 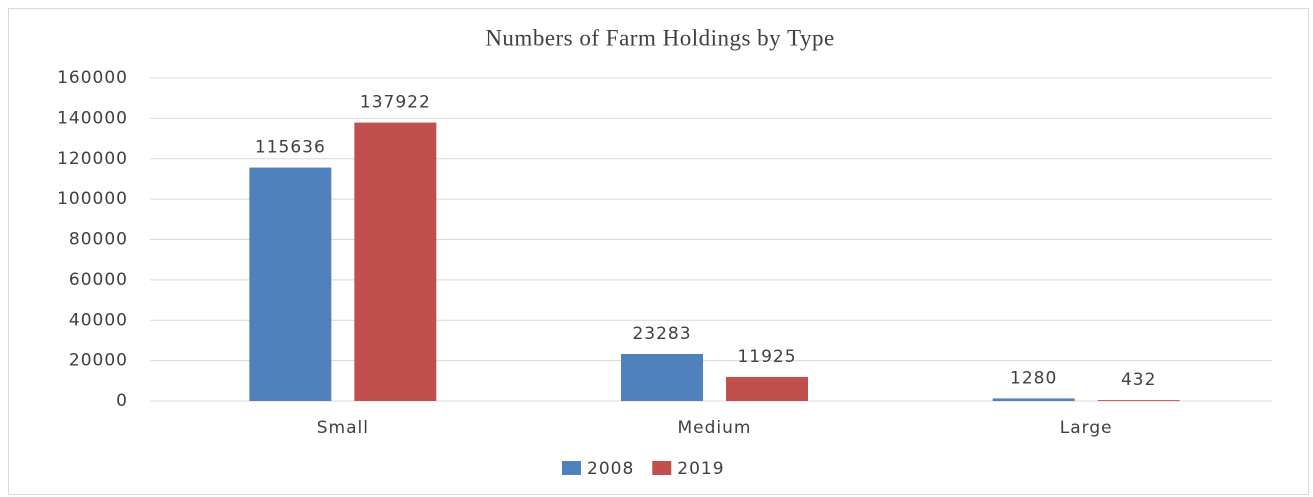 I want to click on y-tick-label: 0, so click(x=122, y=401).